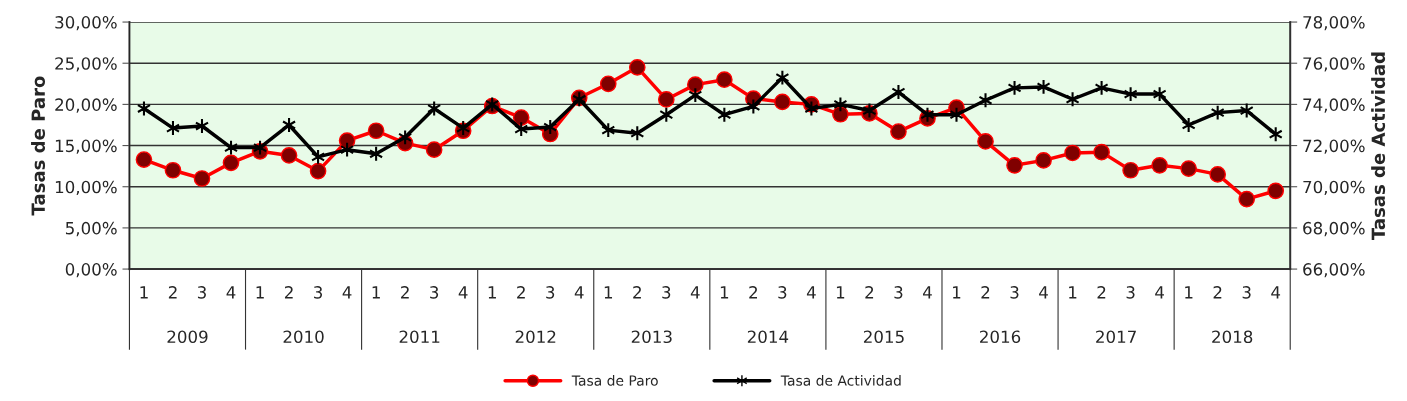 This screenshot has width=1407, height=401. I want to click on text: 2017, so click(1116, 337).